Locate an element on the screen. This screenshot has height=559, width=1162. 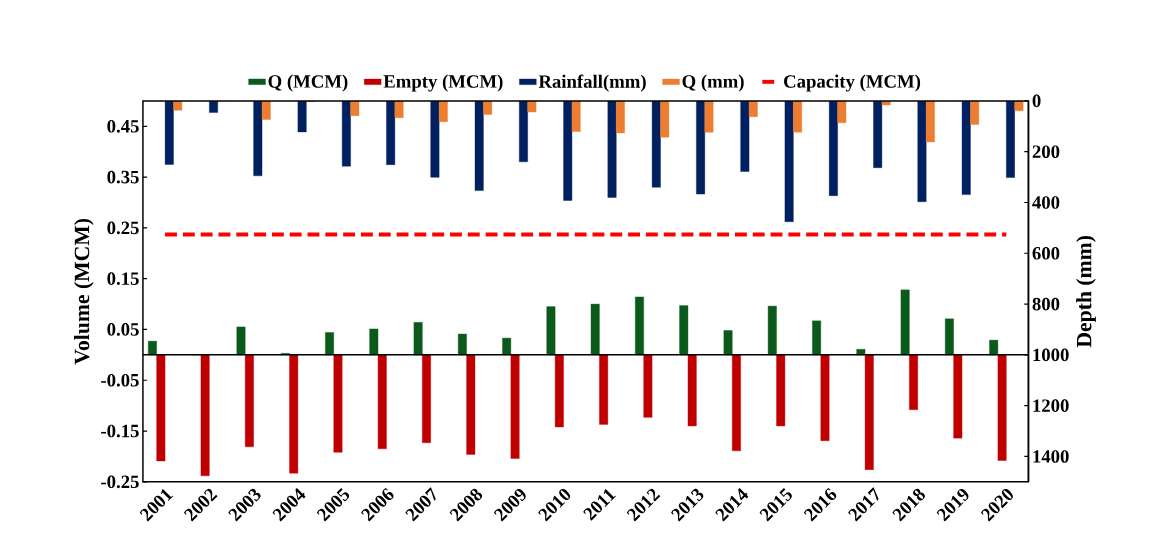
y-tick-label: 0.25 is located at coordinates (123, 228).